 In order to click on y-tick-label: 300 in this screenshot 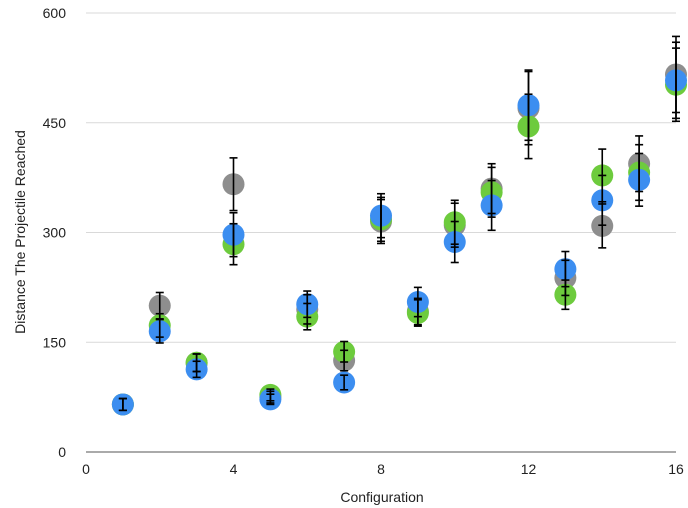, I will do `click(55, 233)`.